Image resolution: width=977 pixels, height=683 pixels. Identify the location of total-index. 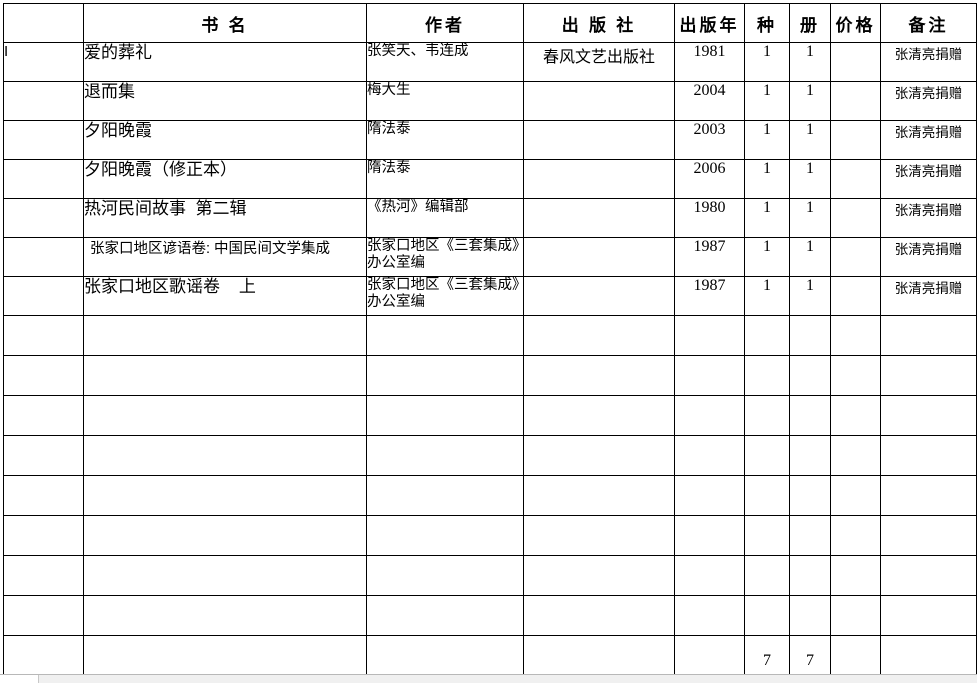
(43, 655).